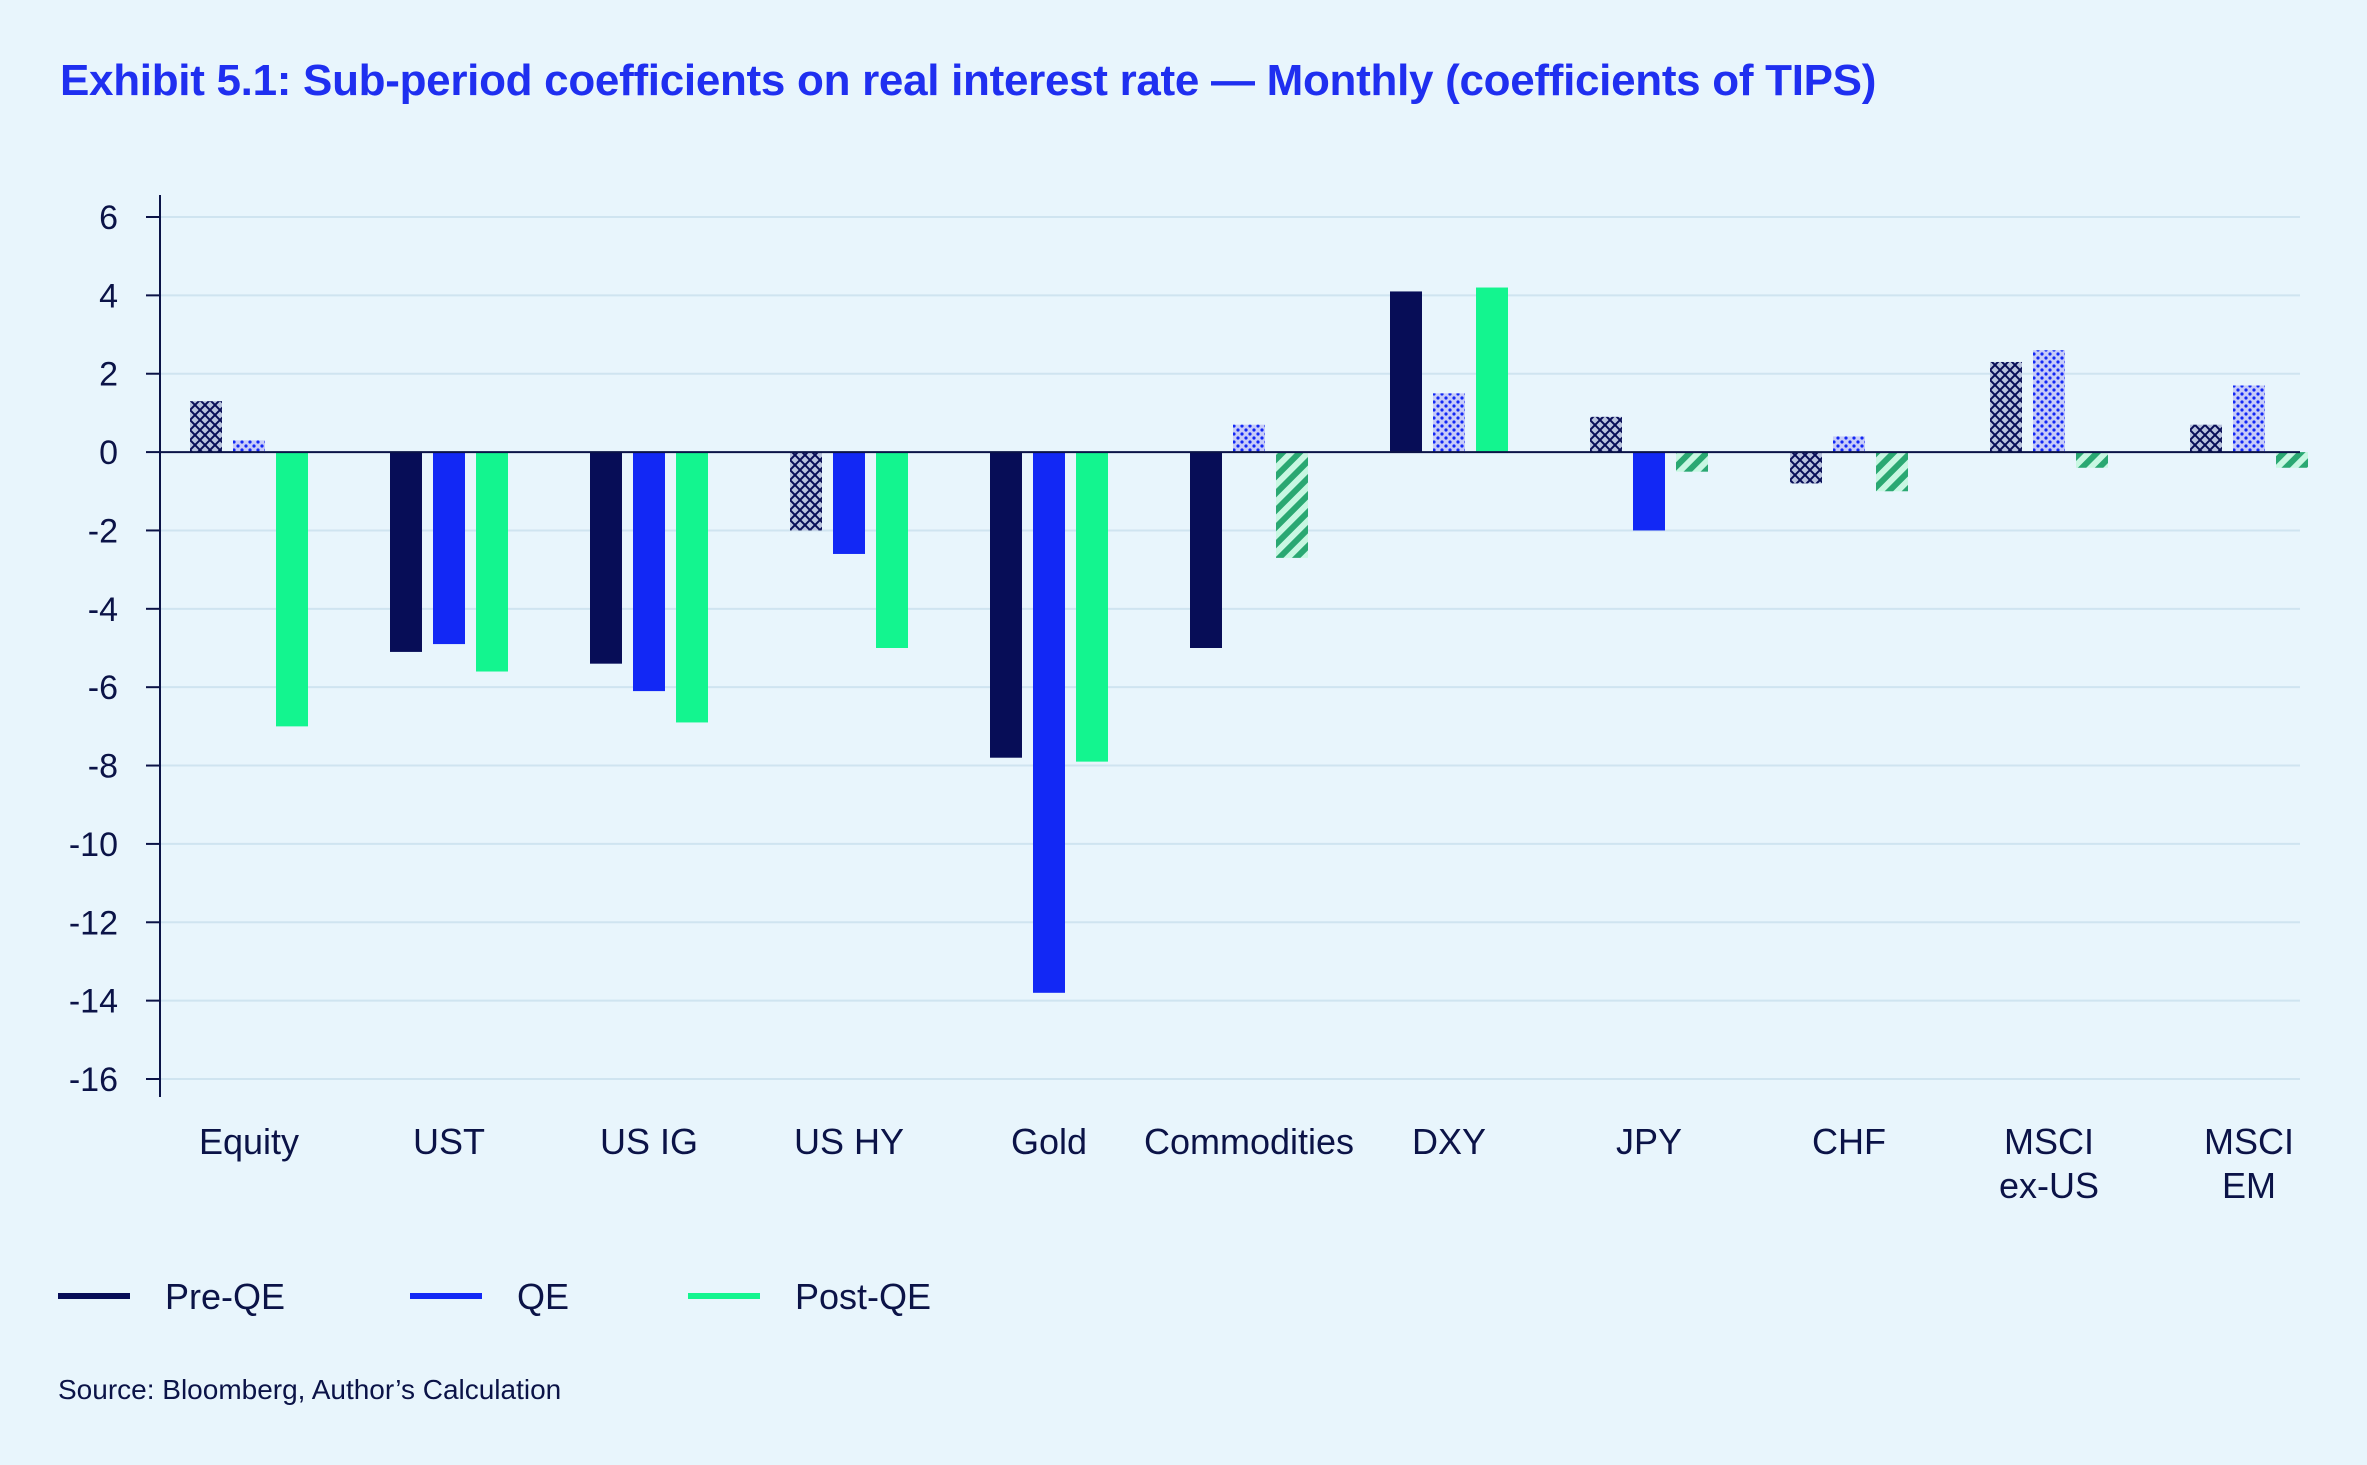  I want to click on y-tick-label: -12, so click(93, 923).